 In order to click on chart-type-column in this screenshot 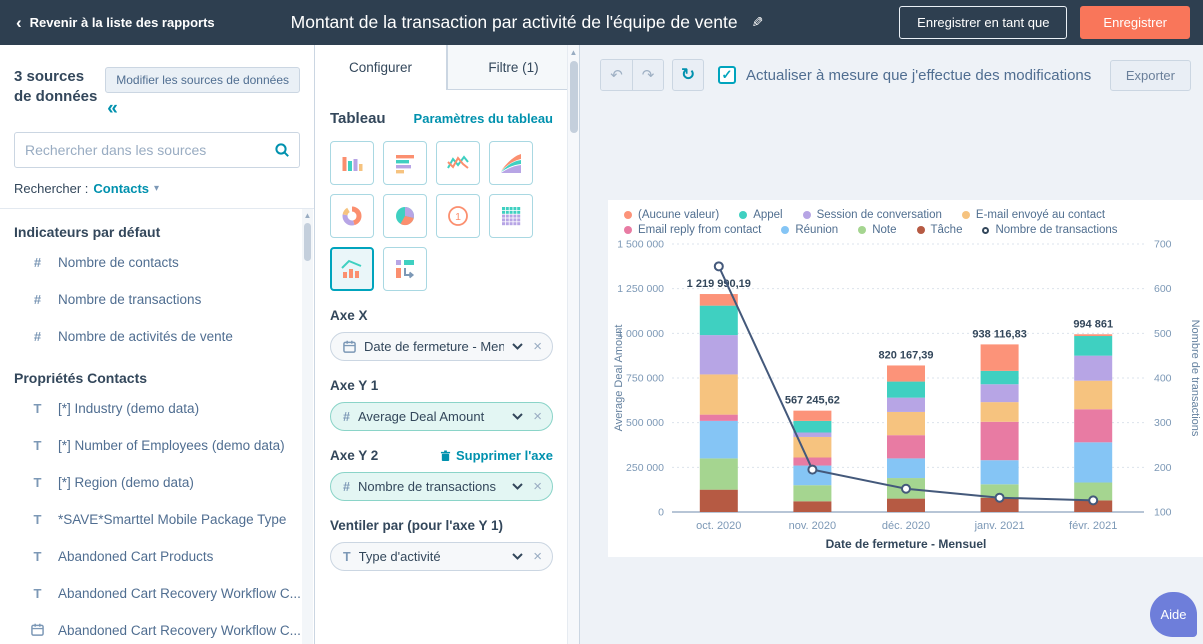, I will do `click(352, 163)`.